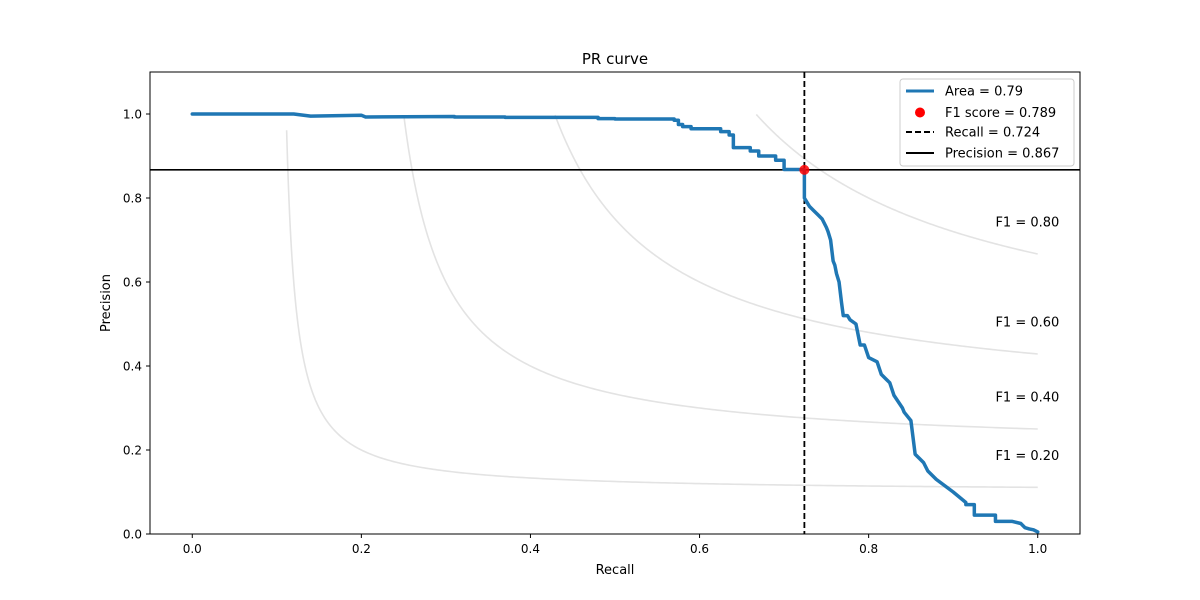 Image resolution: width=1200 pixels, height=600 pixels. Describe the element at coordinates (132, 367) in the screenshot. I see `y-tick-label: 0.4` at that location.